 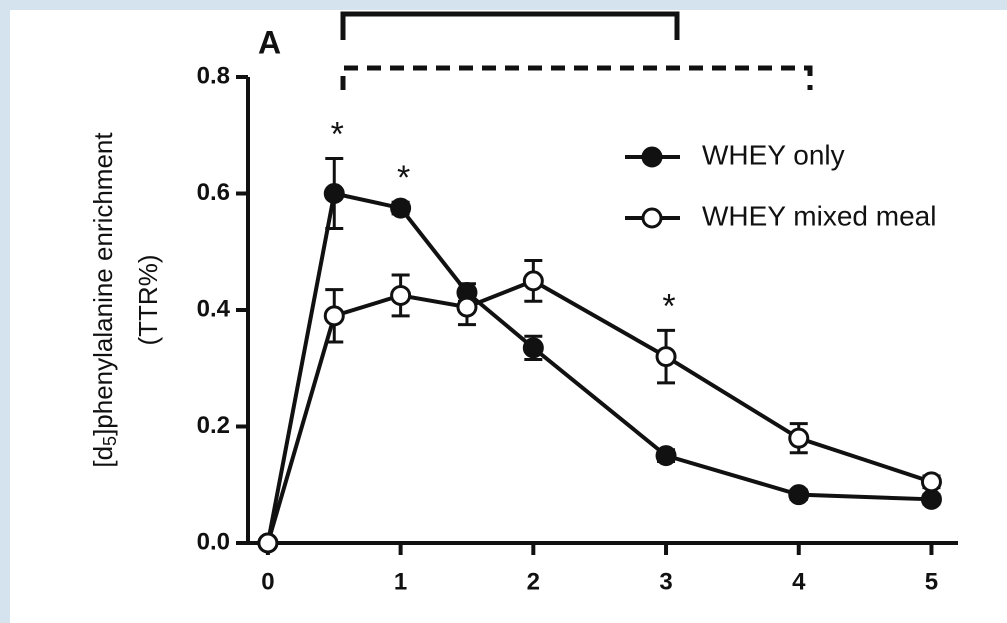 What do you see at coordinates (213, 192) in the screenshot?
I see `y-tick-label: 0.6` at bounding box center [213, 192].